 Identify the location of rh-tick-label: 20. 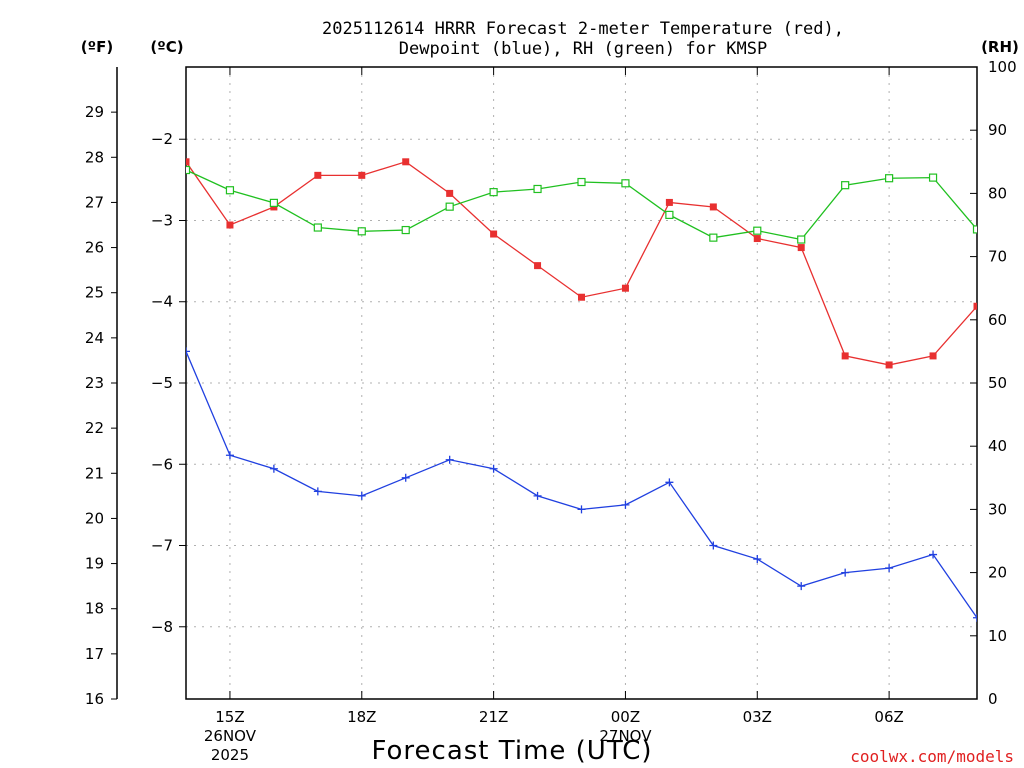
(997, 573).